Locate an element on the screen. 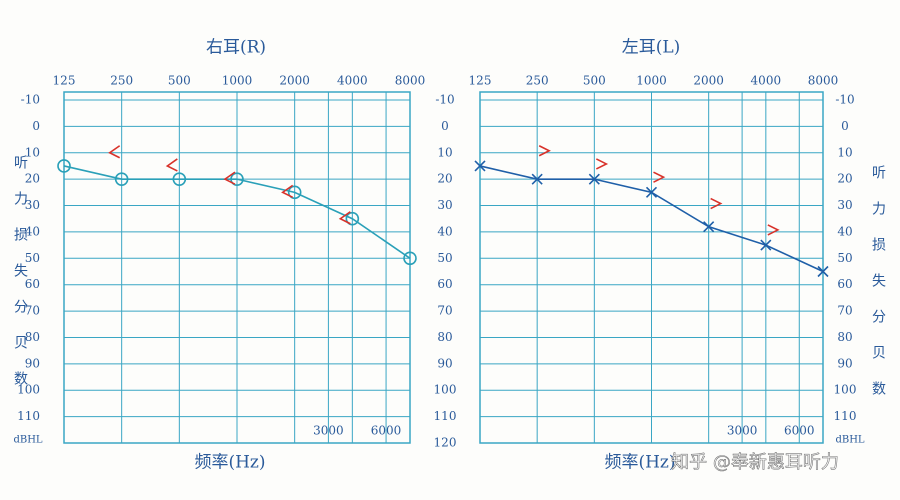 The image size is (900, 500). y2-tick-label: 70 is located at coordinates (444, 311).